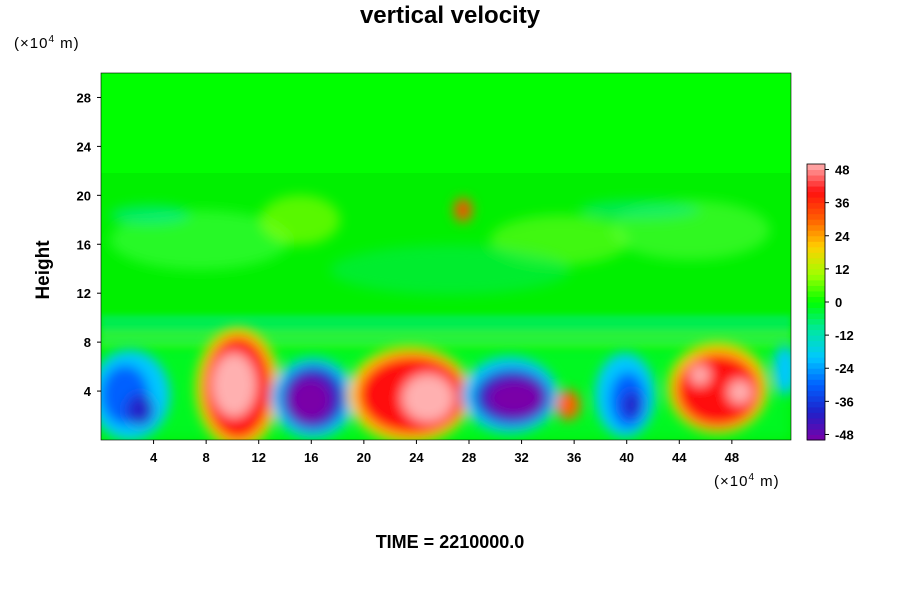 Image resolution: width=900 pixels, height=600 pixels. What do you see at coordinates (844, 434) in the screenshot?
I see `colorbar-tick-label: -48` at bounding box center [844, 434].